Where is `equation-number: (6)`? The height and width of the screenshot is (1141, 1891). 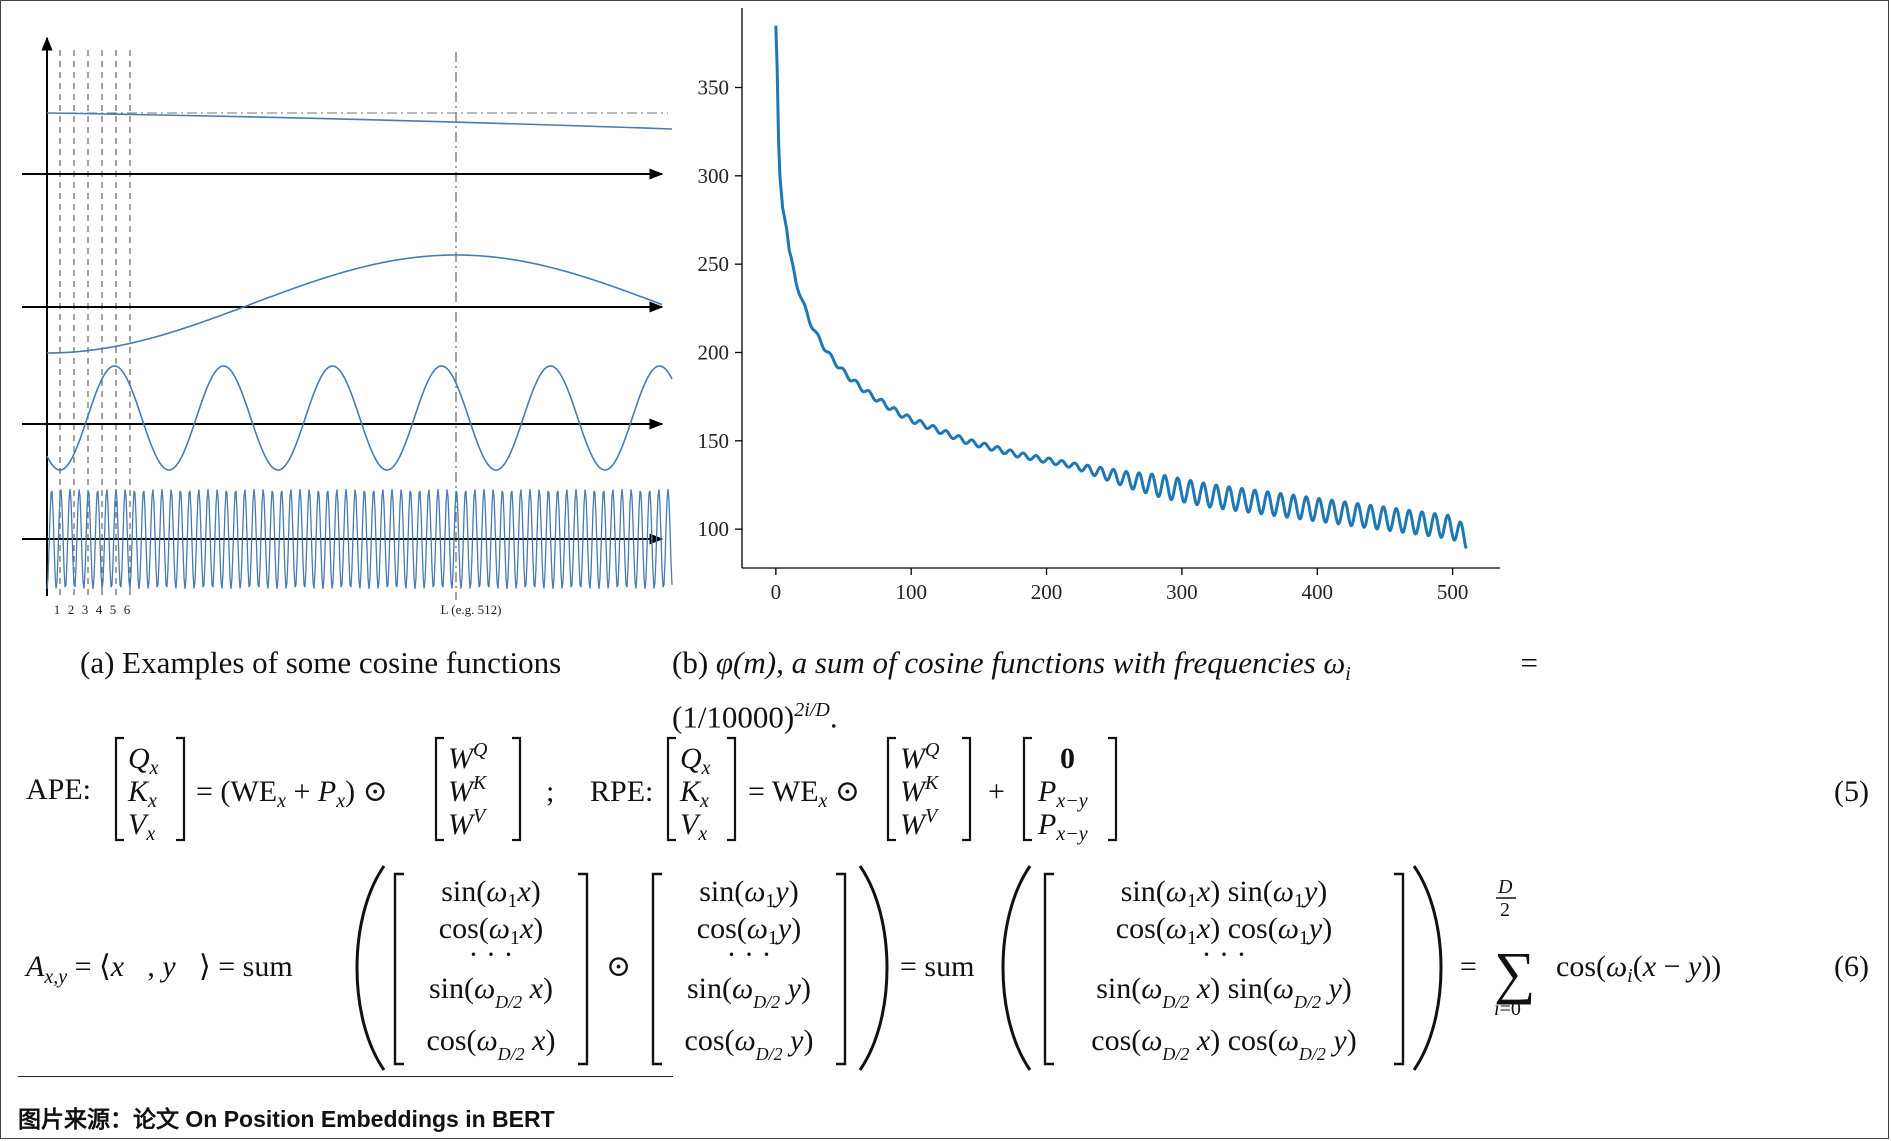
equation-number: (6) is located at coordinates (1851, 966).